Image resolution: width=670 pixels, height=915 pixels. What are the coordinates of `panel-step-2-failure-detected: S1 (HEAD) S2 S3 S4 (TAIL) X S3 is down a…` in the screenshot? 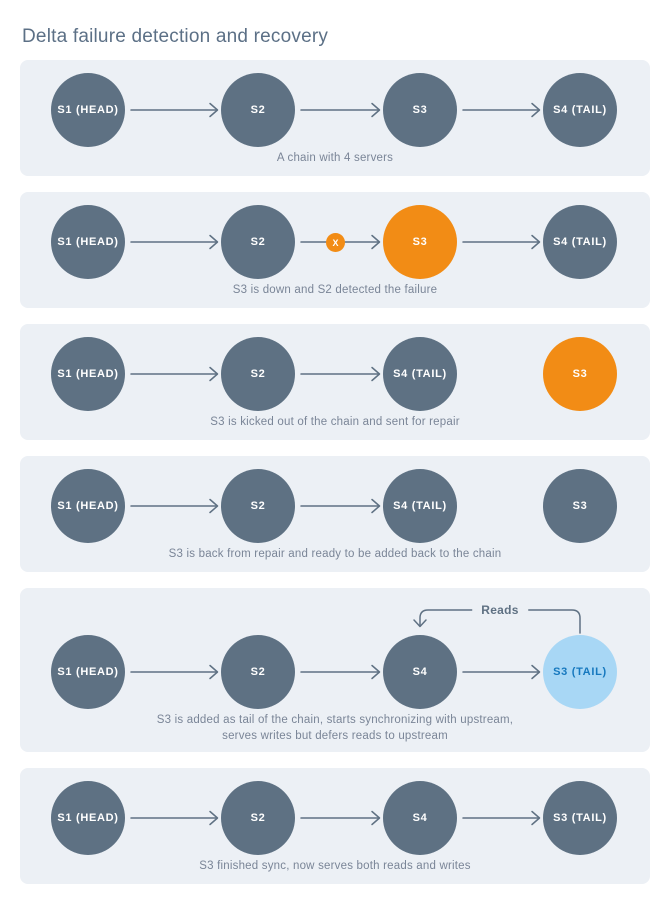 It's located at (335, 250).